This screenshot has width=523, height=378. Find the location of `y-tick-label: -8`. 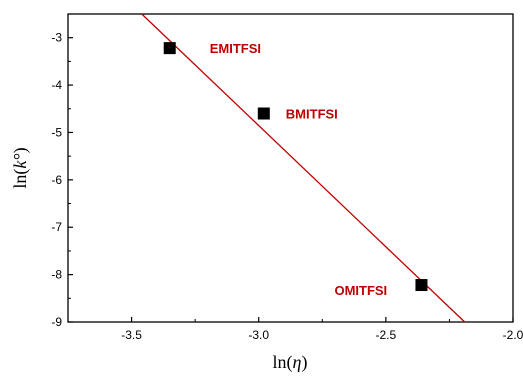

y-tick-label: -8 is located at coordinates (56, 275).